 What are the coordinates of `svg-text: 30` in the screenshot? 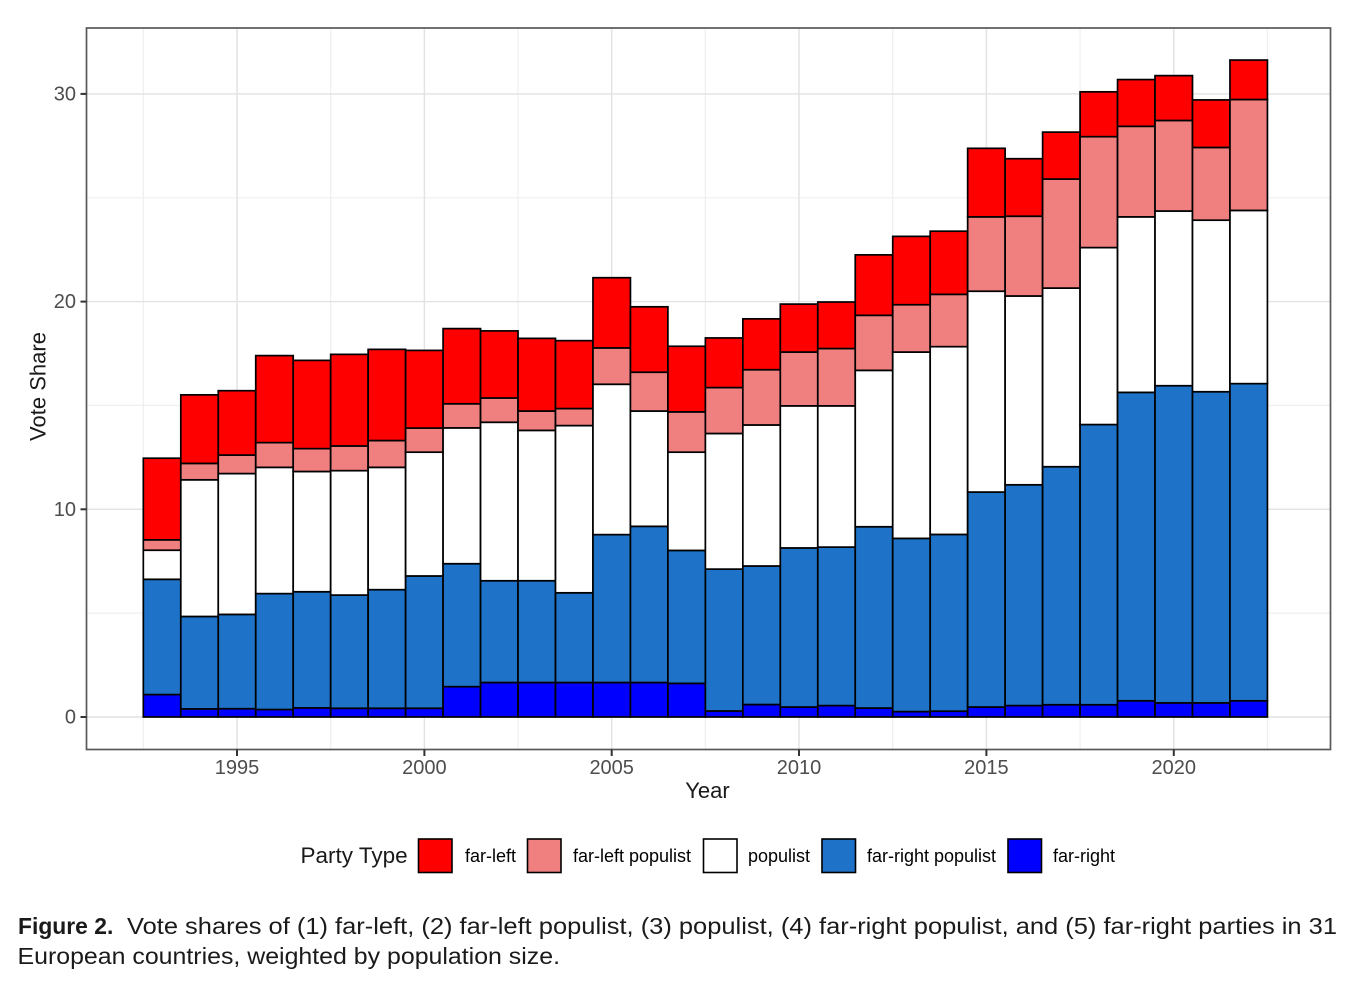 It's located at (65, 94).